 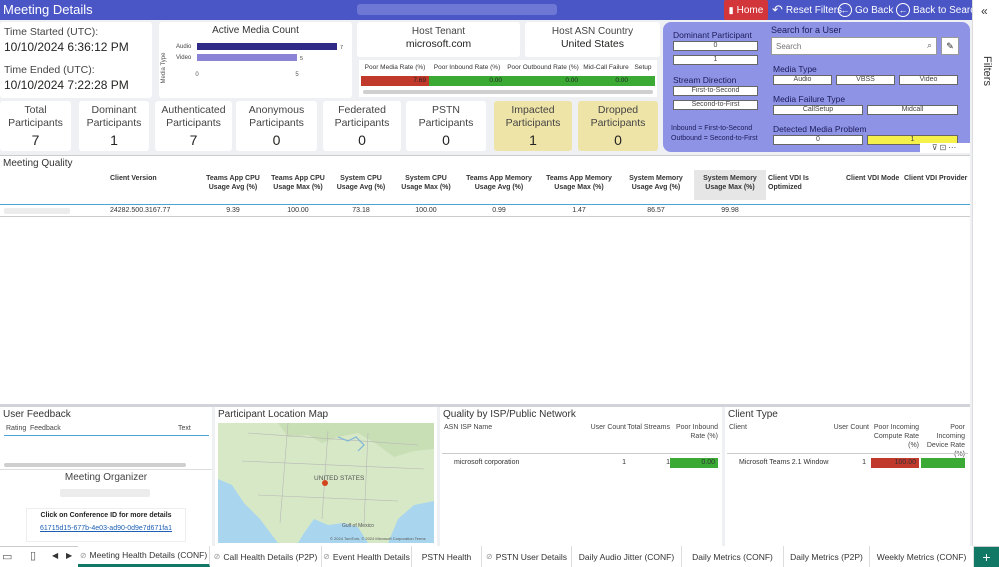 What do you see at coordinates (69, 555) in the screenshot?
I see `tabs-scroll-right-icon: ▶` at bounding box center [69, 555].